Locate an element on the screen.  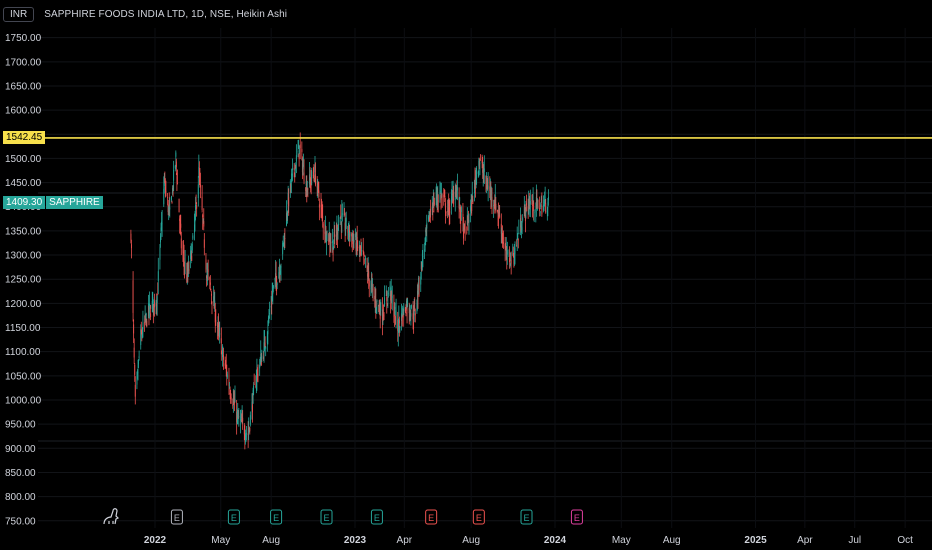
x-tick-label: Apr is located at coordinates (405, 540).